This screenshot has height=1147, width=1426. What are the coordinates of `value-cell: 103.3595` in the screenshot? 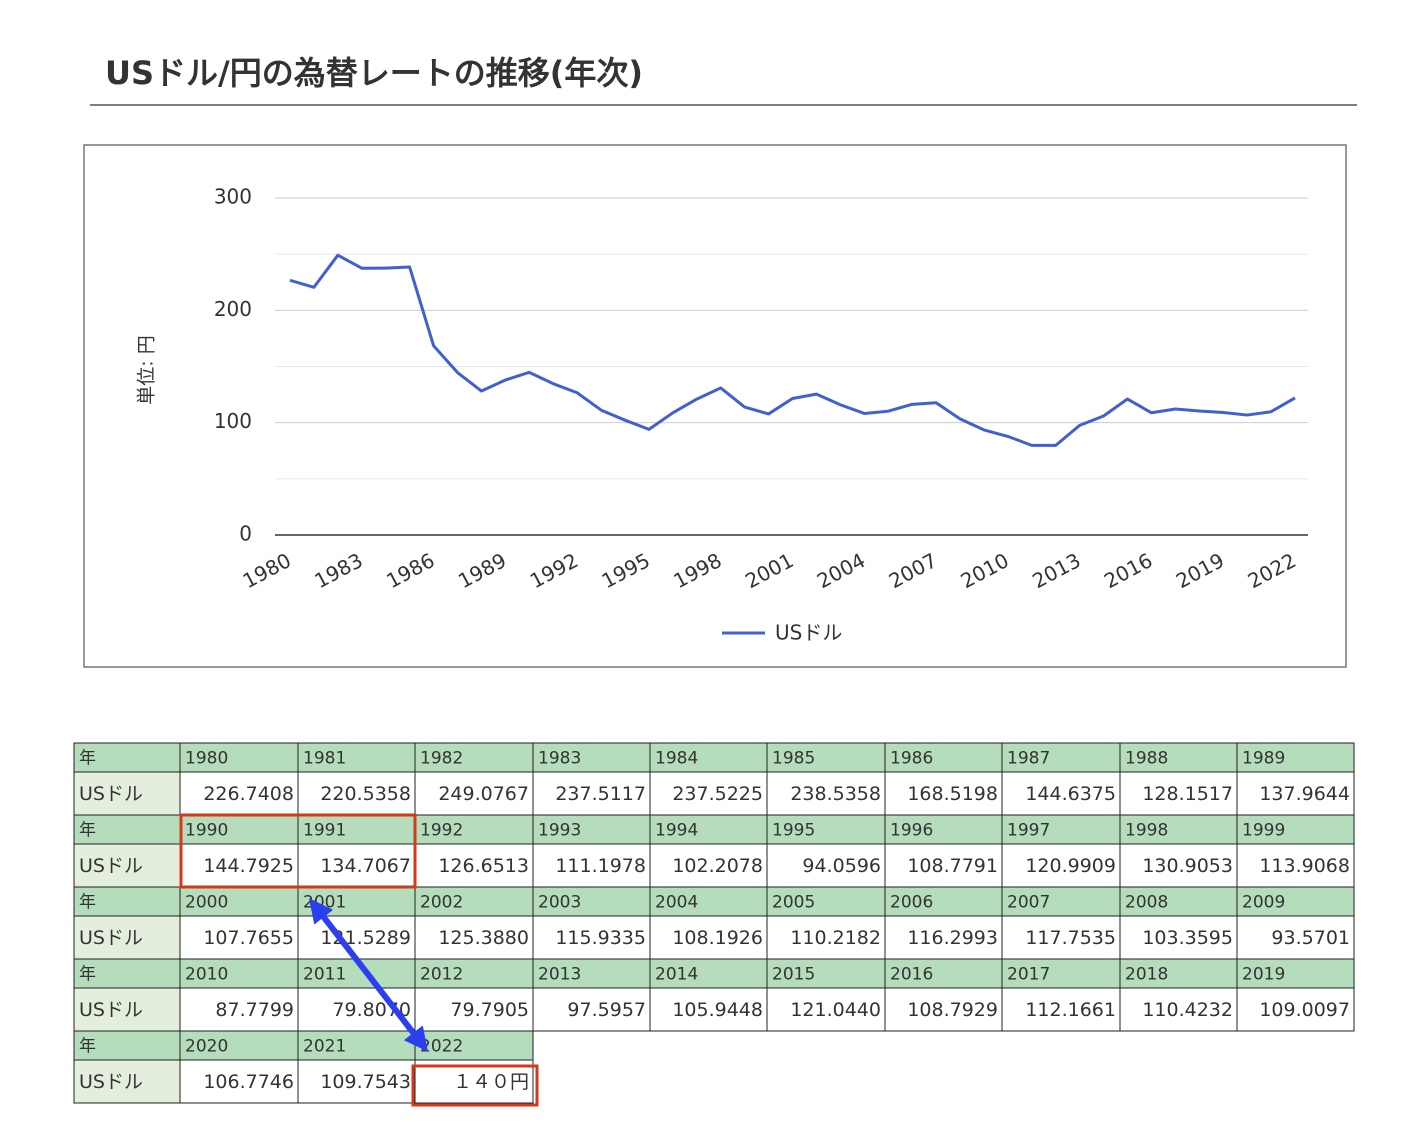 It's located at (1187, 938).